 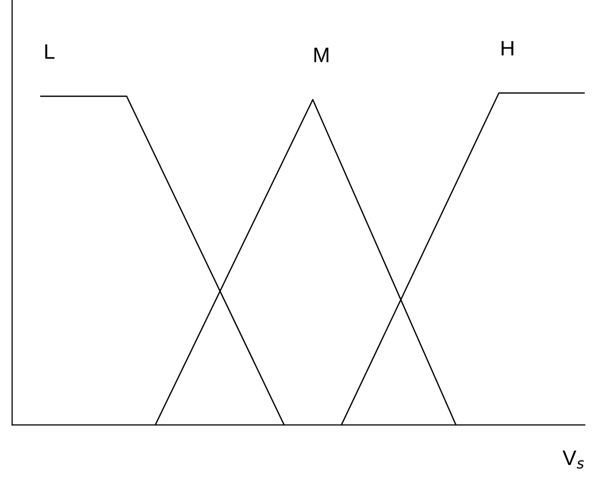 I want to click on x-axis-title: V$_{s}$, so click(x=573, y=459).